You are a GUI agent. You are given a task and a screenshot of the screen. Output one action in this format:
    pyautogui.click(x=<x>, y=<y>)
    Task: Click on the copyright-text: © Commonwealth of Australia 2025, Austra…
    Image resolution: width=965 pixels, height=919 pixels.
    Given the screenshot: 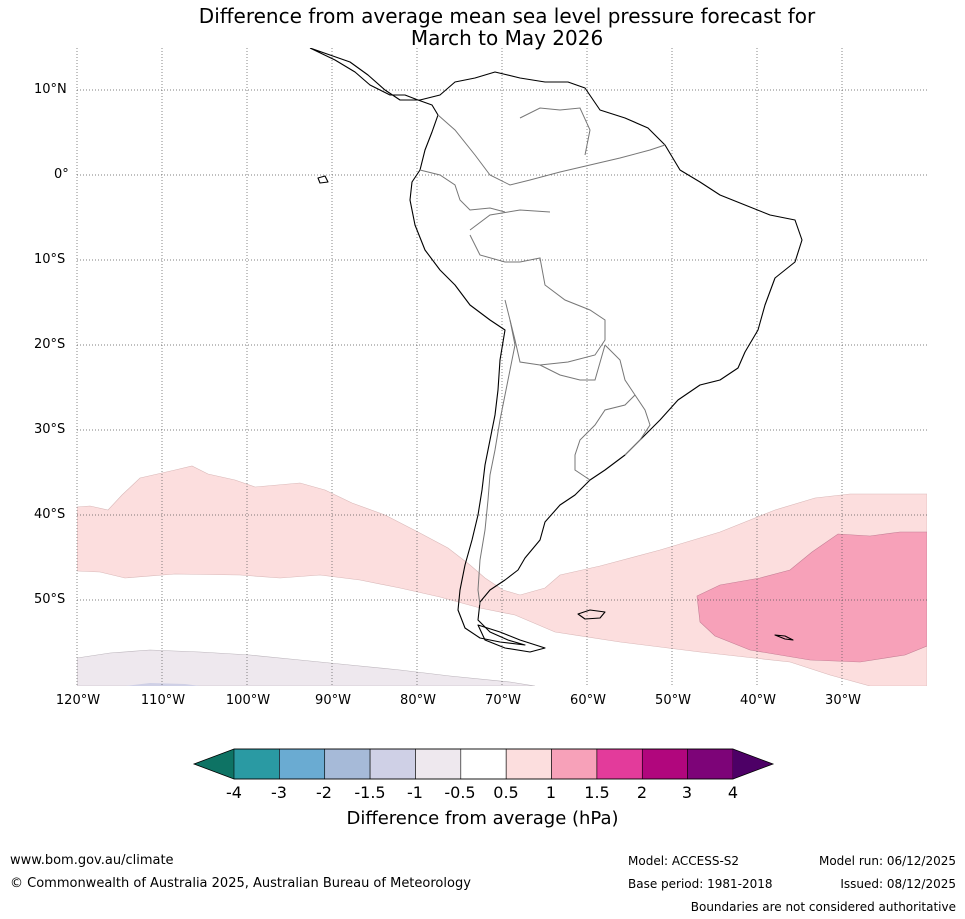 What is the action you would take?
    pyautogui.click(x=240, y=883)
    